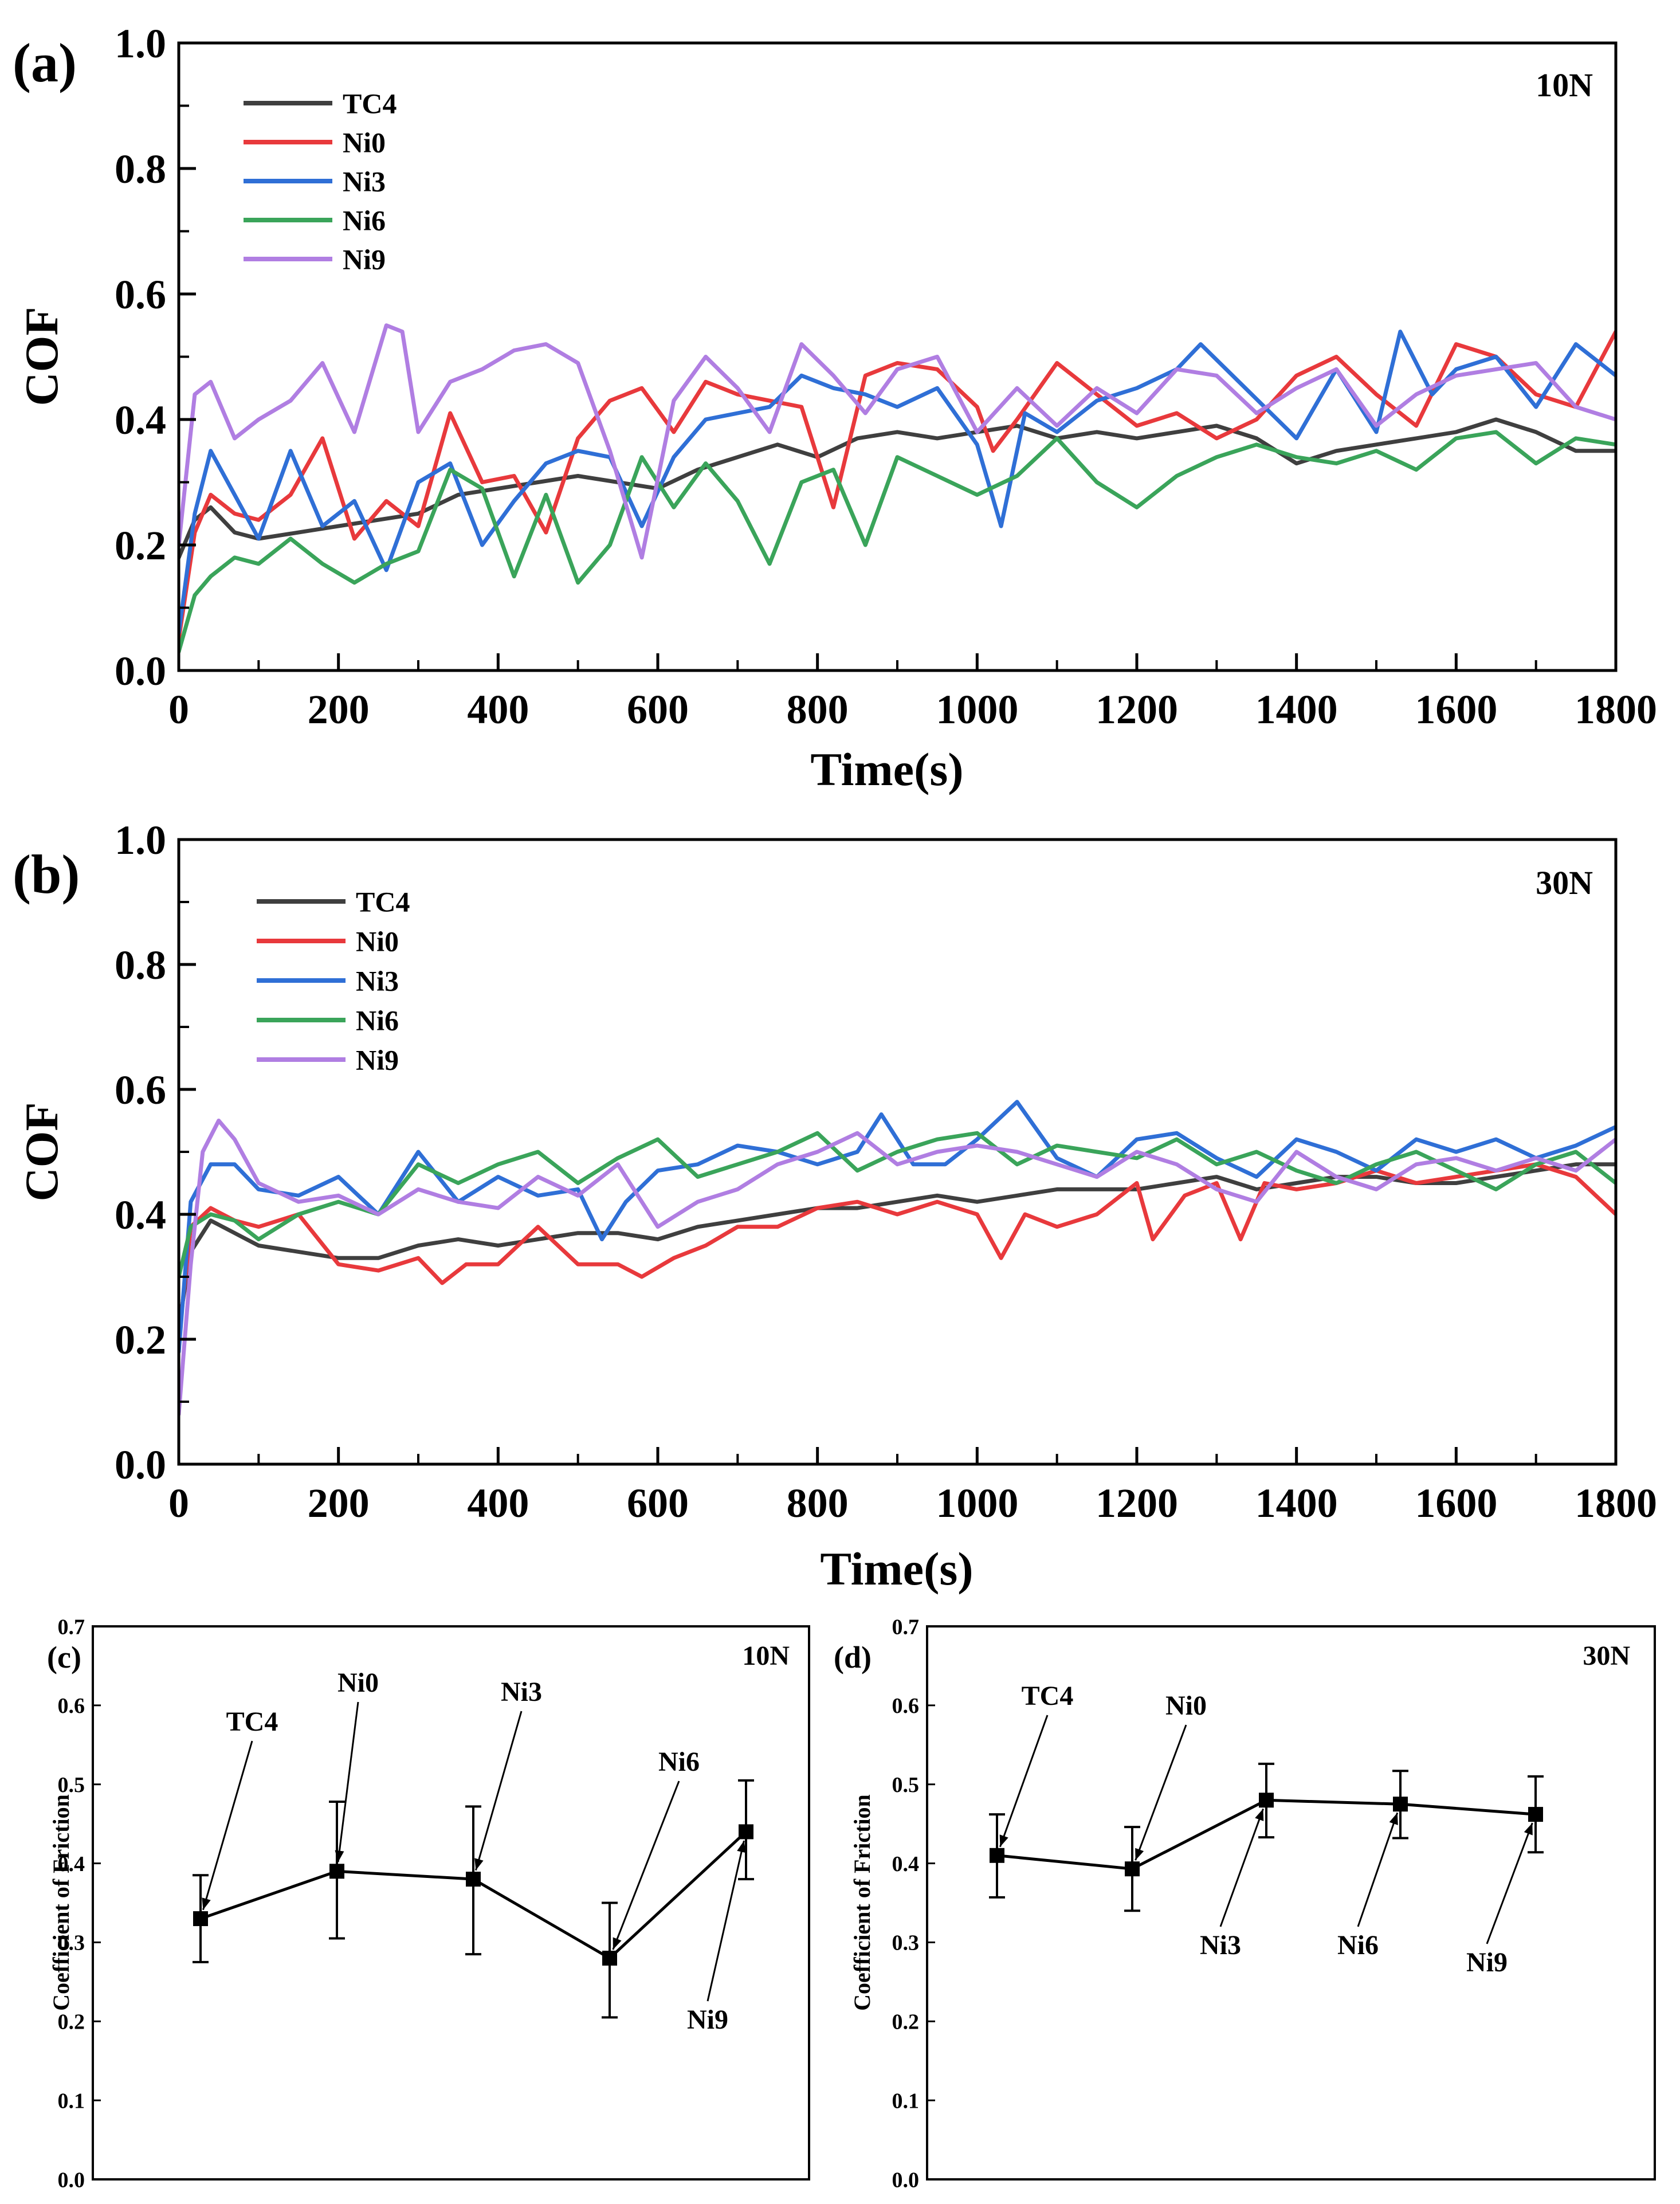 The height and width of the screenshot is (2204, 1680). Describe the element at coordinates (1220, 1945) in the screenshot. I see `annotation-label-ni3: Ni3` at that location.